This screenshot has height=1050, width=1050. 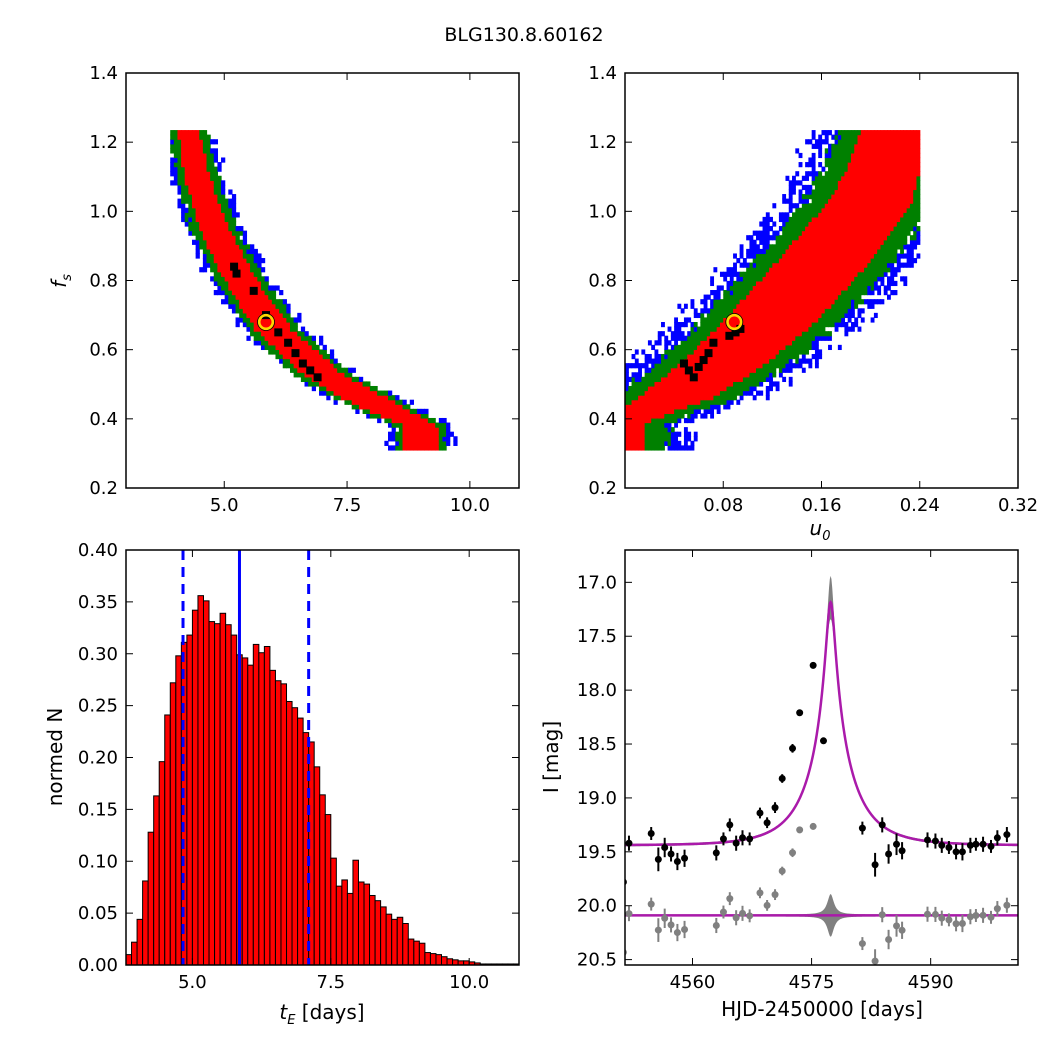 I want to click on residual-point, so click(x=962, y=923).